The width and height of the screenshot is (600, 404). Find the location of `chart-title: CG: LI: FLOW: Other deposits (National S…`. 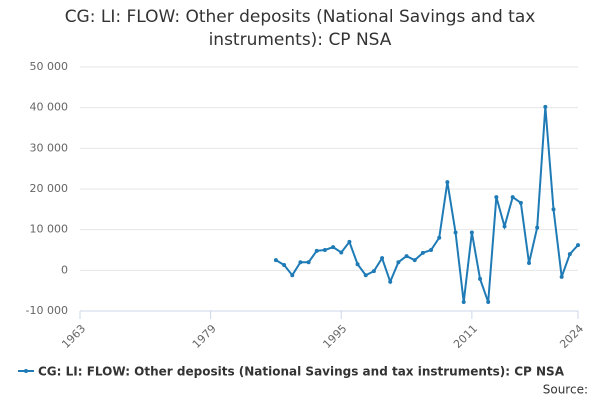

chart-title: CG: LI: FLOW: Other deposits (National S… is located at coordinates (300, 28).